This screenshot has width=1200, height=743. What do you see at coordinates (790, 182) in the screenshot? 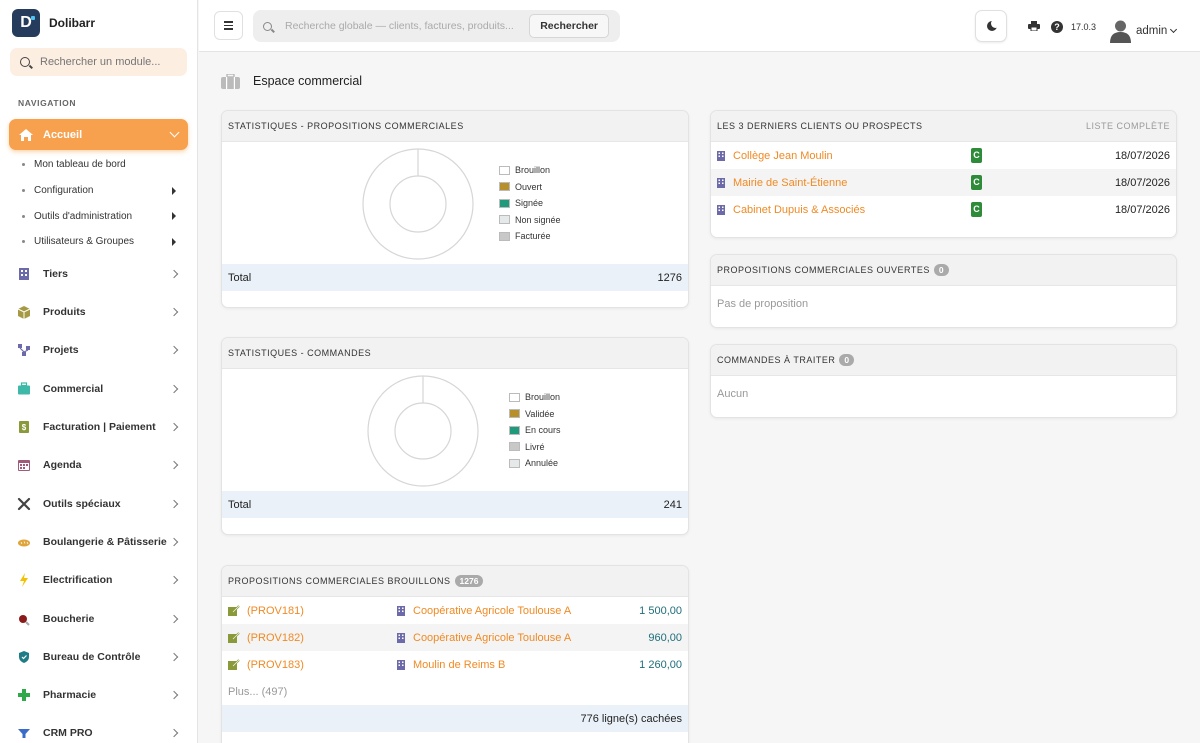
I see `client-link: Mairie de Saint-Étienne` at bounding box center [790, 182].